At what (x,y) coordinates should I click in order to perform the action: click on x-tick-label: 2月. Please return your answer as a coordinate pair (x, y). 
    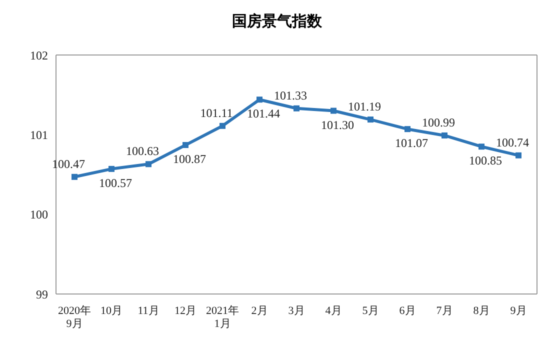
    Looking at the image, I should click on (259, 311).